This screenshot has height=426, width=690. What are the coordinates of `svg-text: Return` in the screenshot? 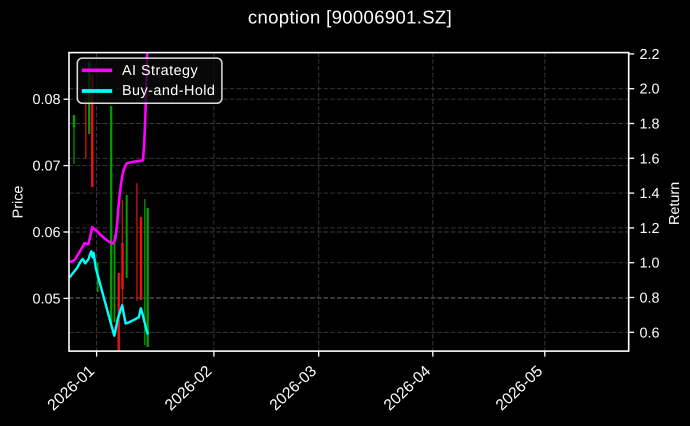 It's located at (675, 203).